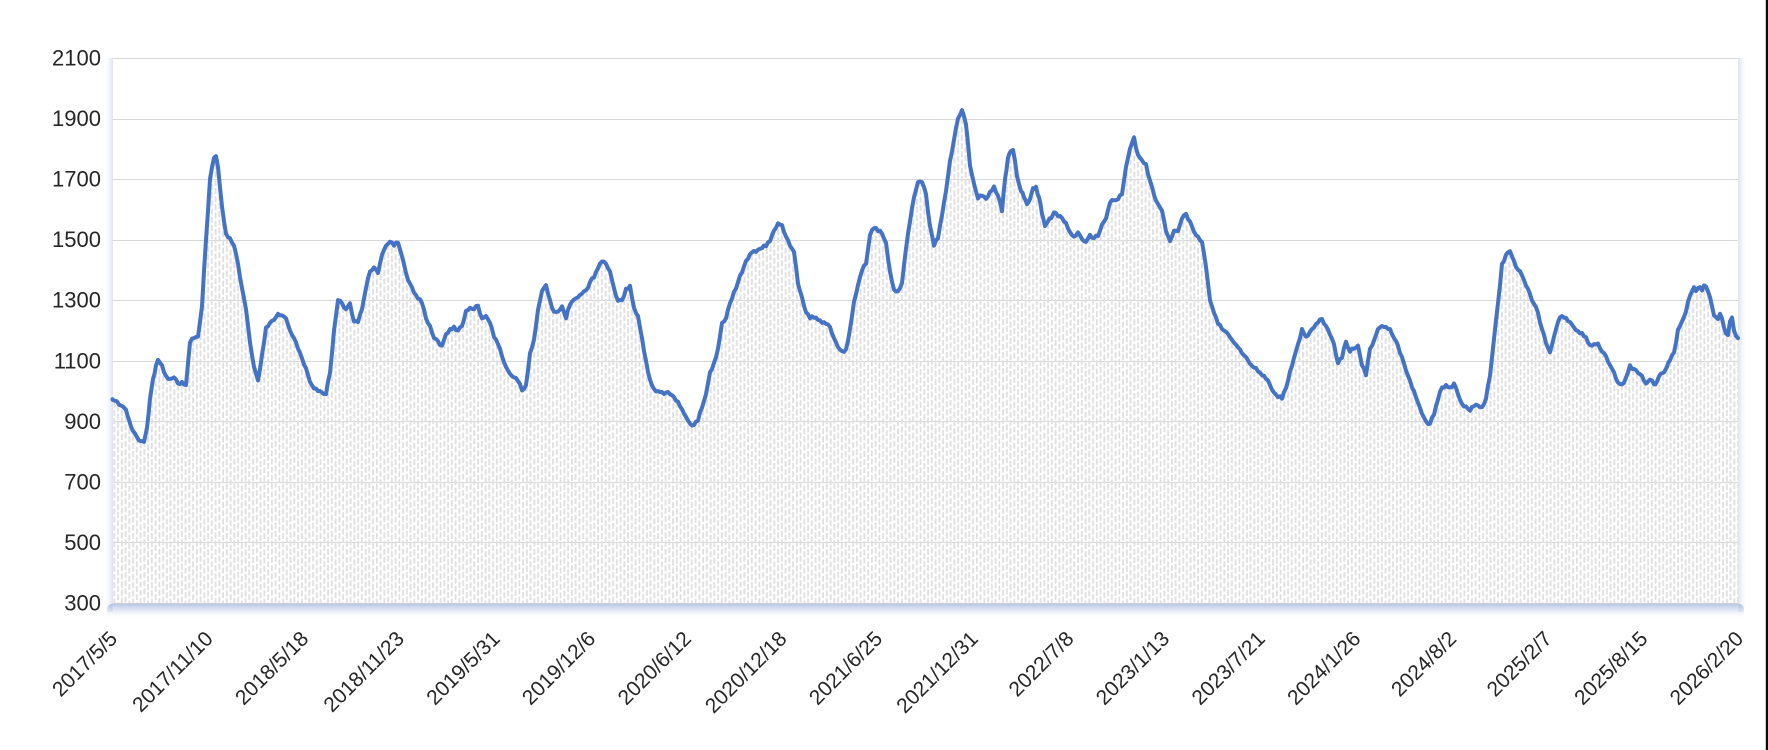 The width and height of the screenshot is (1768, 750). Describe the element at coordinates (76, 239) in the screenshot. I see `svg-text: 1500` at that location.